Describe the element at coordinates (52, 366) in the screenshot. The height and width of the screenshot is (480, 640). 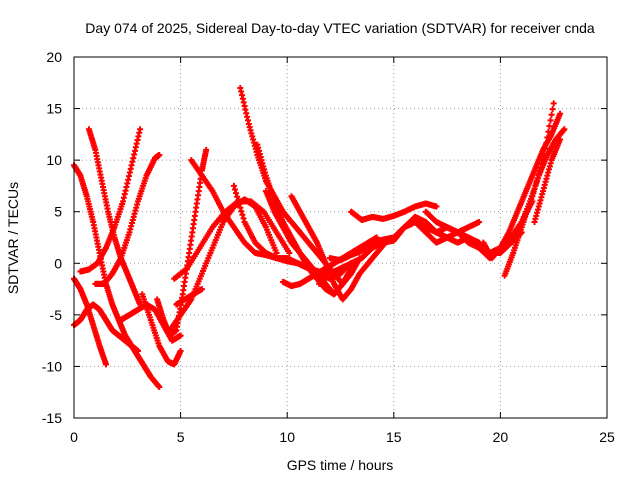
I see `y-tick-label: -10` at that location.